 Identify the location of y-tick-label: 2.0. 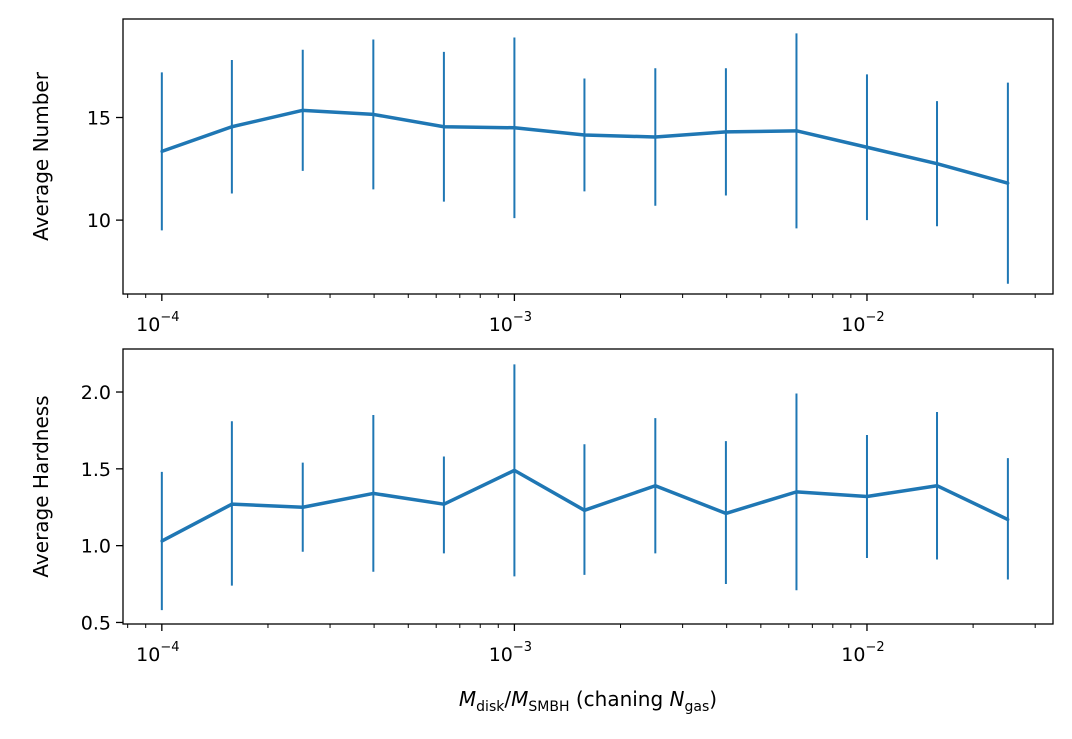
(96, 393).